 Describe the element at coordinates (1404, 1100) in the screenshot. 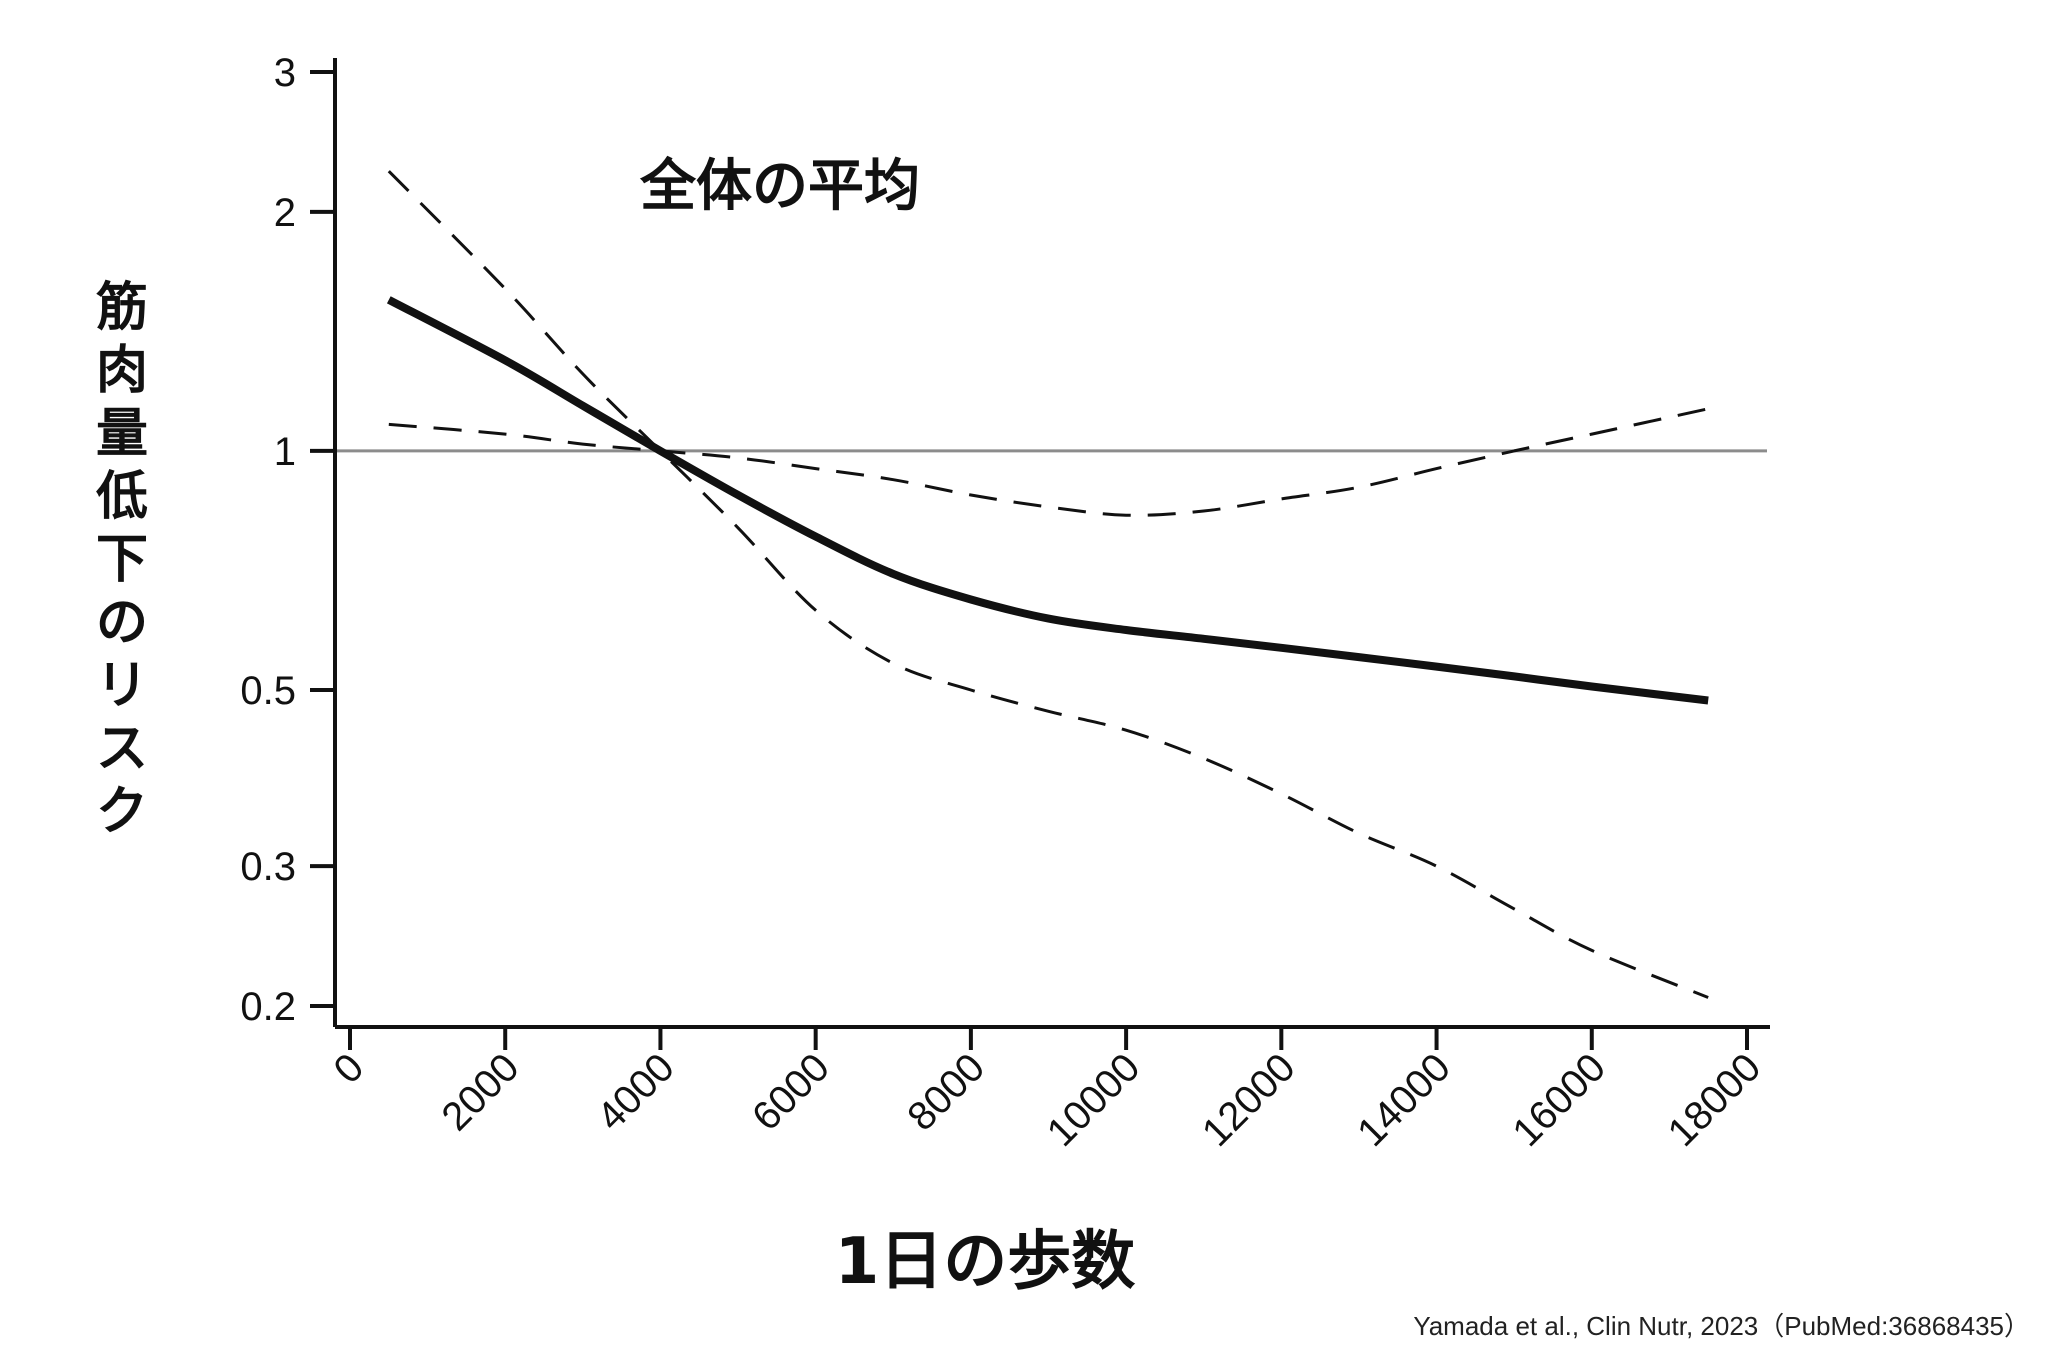

I see `x-tick-label: 14000` at that location.